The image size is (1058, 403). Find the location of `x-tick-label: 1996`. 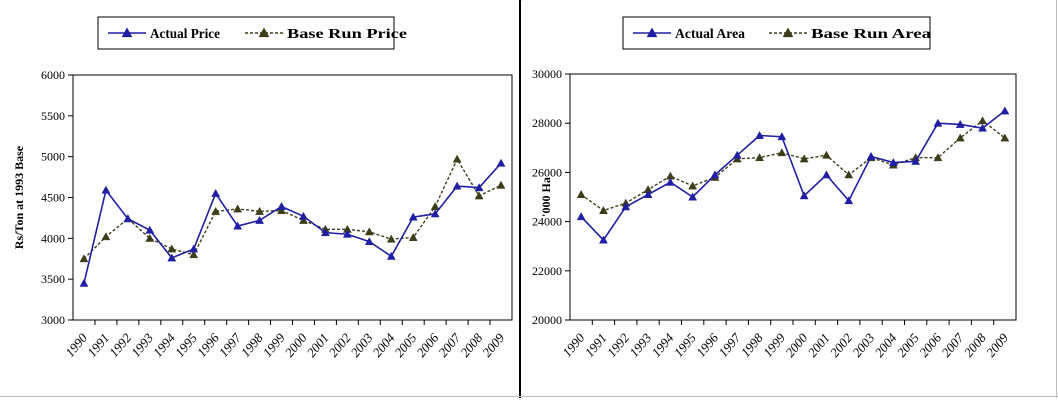

x-tick-label: 1996 is located at coordinates (707, 345).